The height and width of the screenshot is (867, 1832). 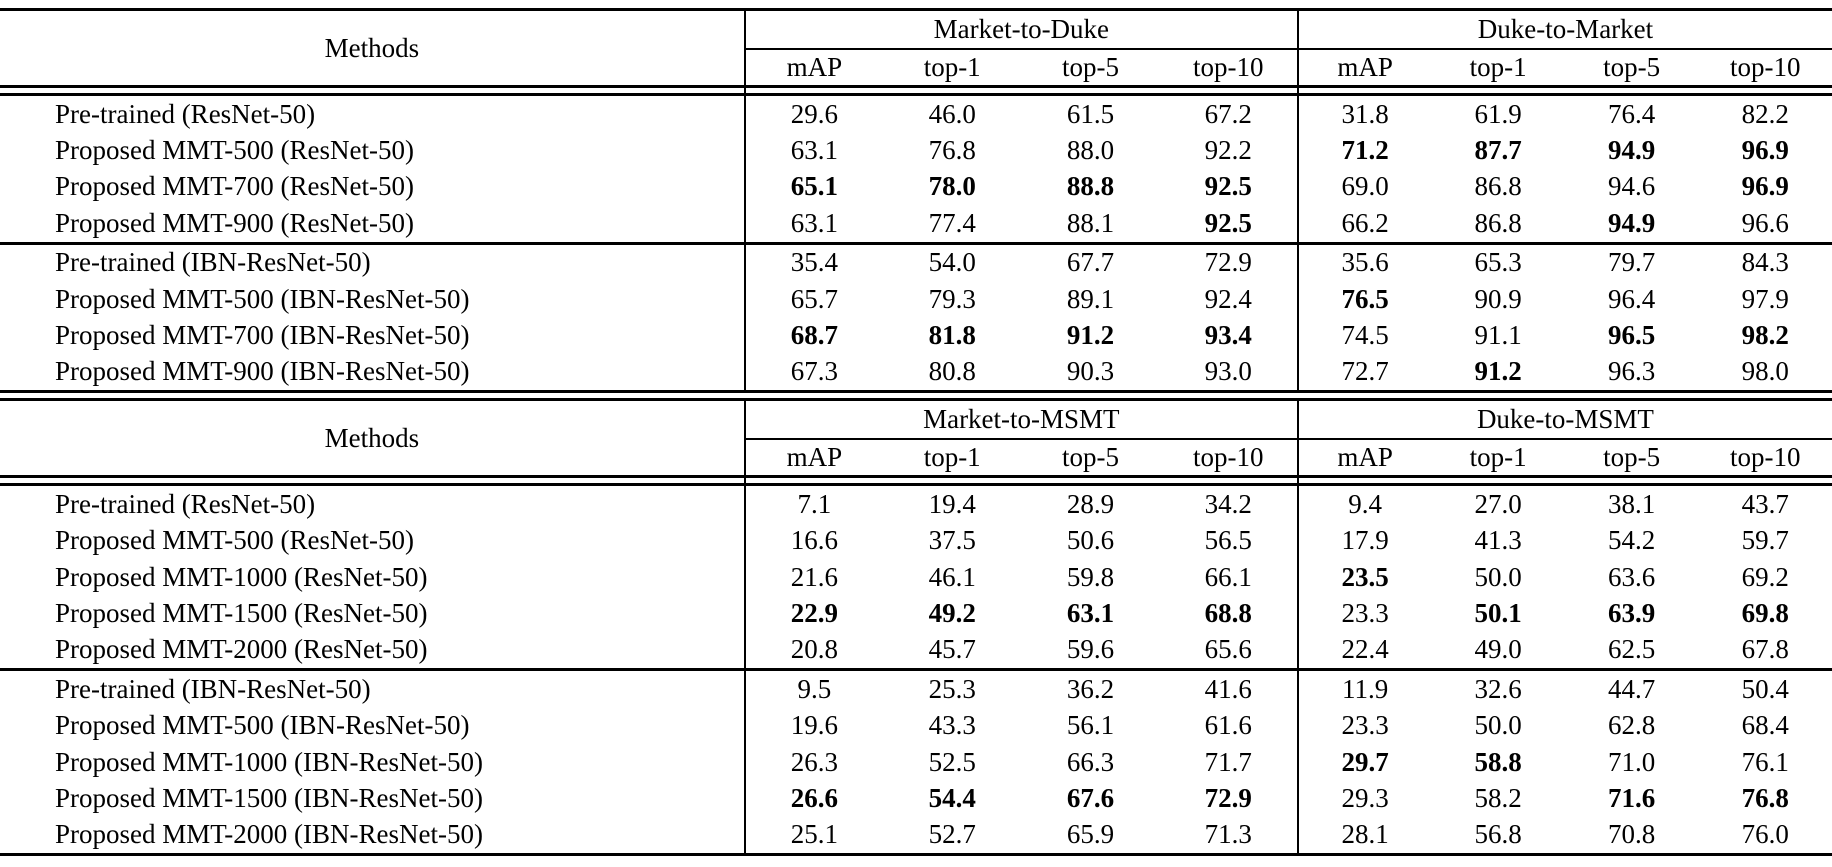 I want to click on value-cell: 93.4, so click(x=1228, y=335).